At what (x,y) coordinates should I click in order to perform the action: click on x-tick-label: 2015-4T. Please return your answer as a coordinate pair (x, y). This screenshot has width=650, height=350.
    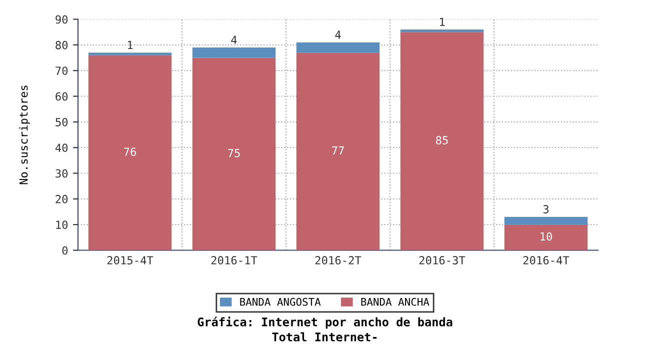
    Looking at the image, I should click on (130, 260).